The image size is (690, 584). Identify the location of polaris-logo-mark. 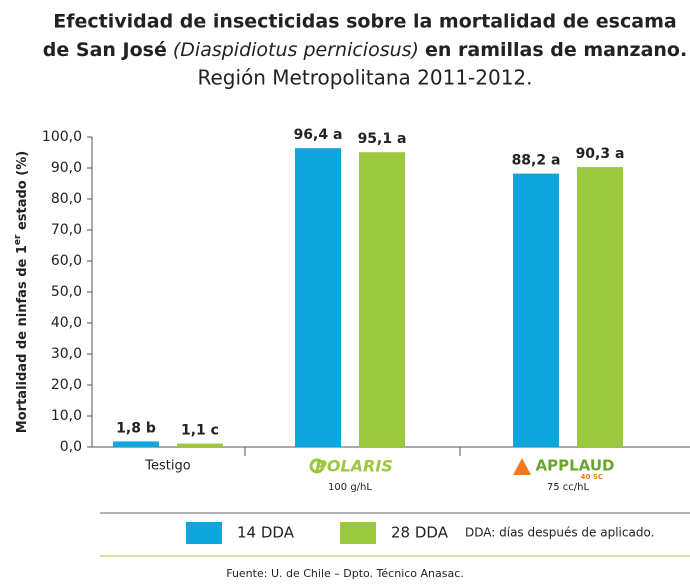
(317, 466).